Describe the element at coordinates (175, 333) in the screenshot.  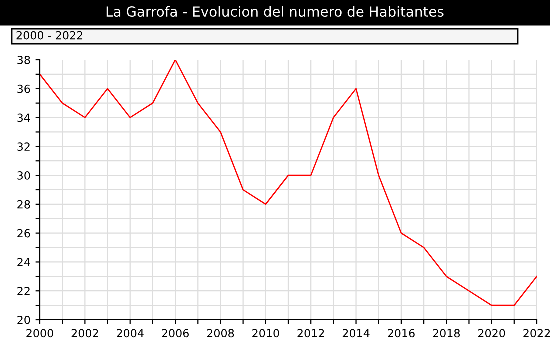
I see `x-tick-label: 2006` at that location.